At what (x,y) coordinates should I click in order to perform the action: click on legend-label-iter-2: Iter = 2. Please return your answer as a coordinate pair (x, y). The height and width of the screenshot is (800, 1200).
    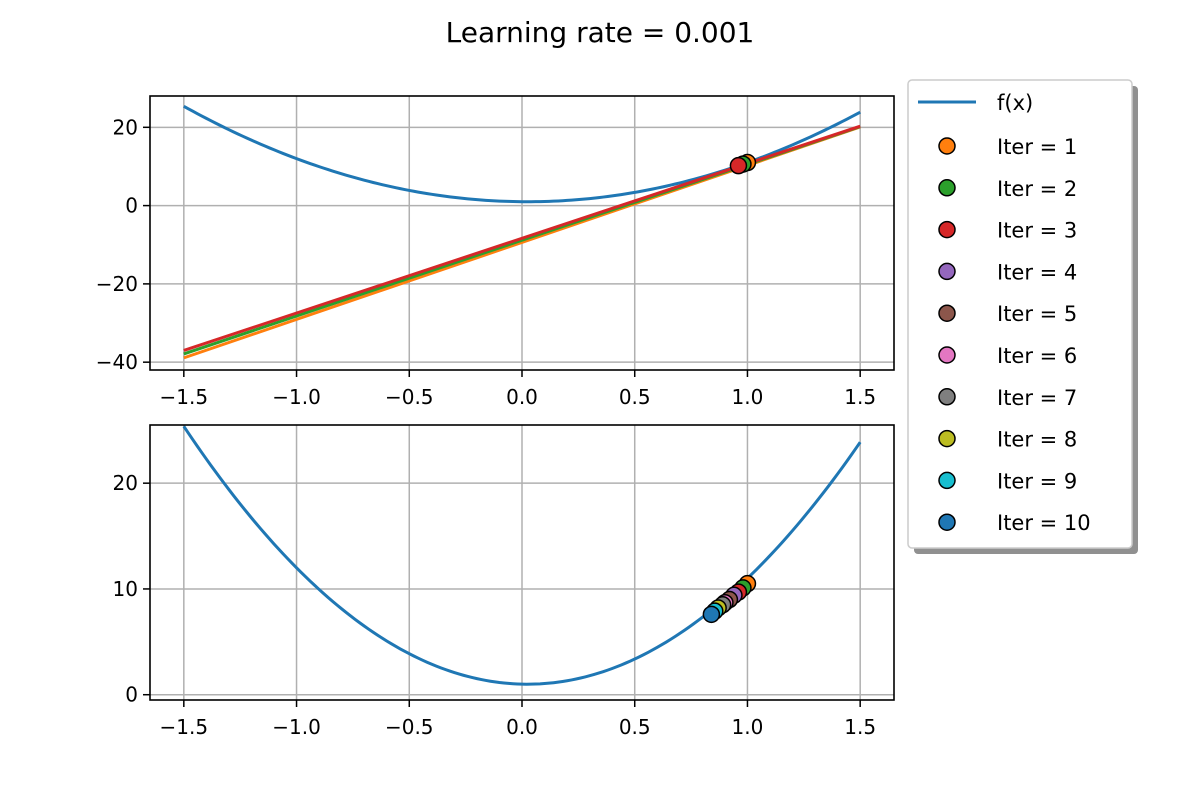
    Looking at the image, I should click on (1037, 189).